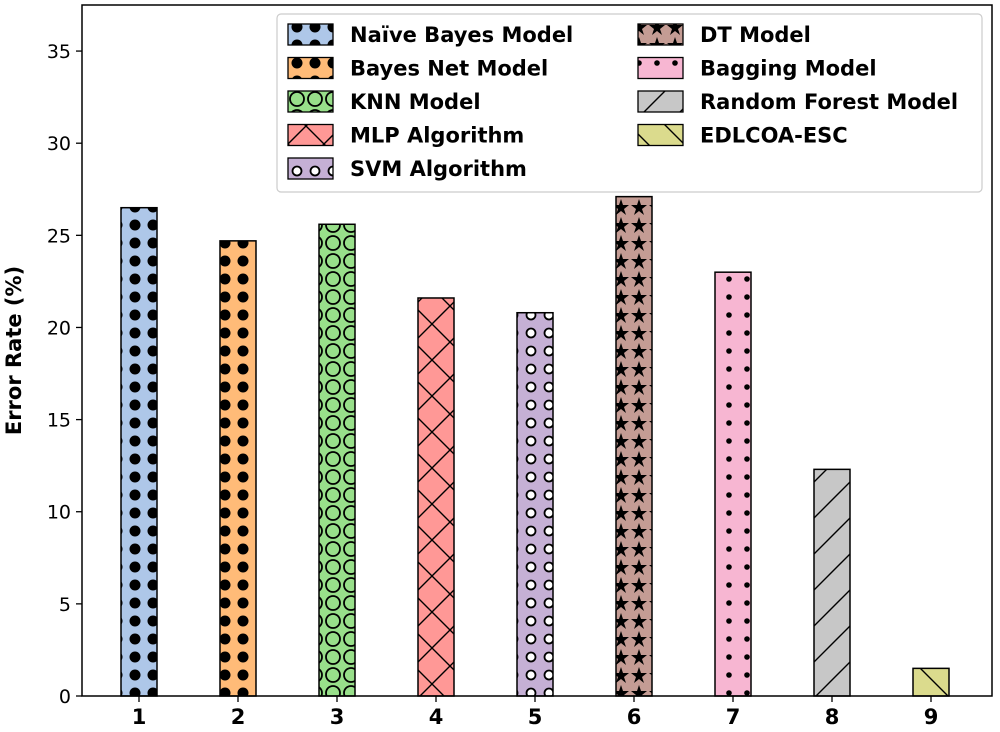  I want to click on legend-label: Bagging Model, so click(788, 69).